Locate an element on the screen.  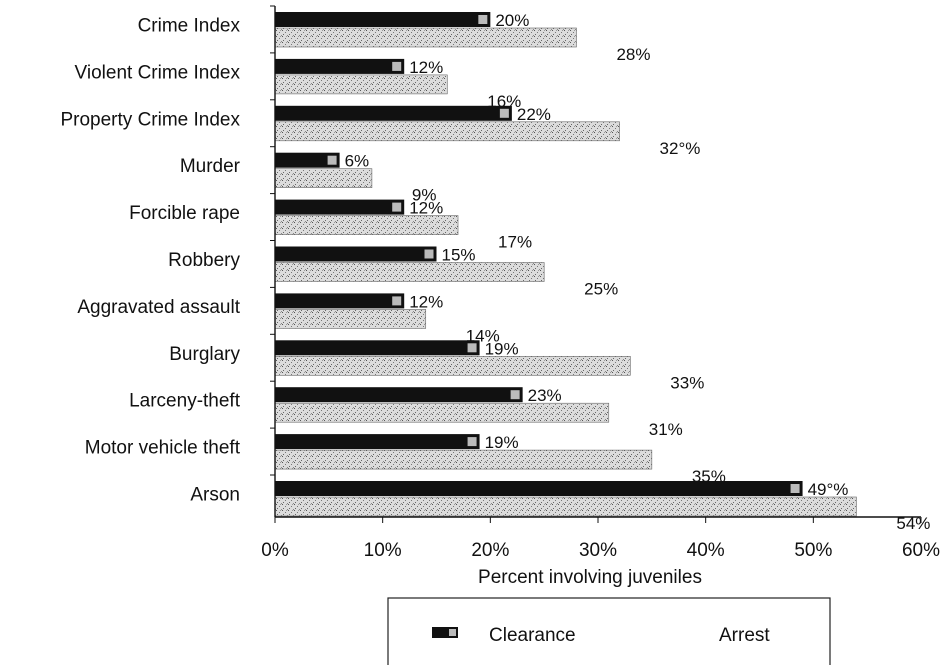
data-label-arrest: 14% is located at coordinates (483, 335).